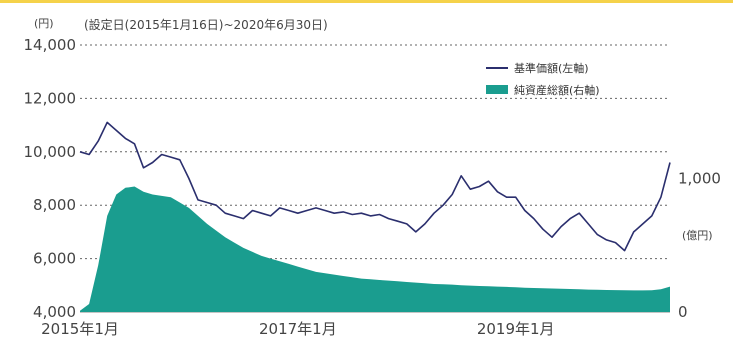 The width and height of the screenshot is (733, 344). I want to click on left-tick-label: 8,000, so click(54, 205).